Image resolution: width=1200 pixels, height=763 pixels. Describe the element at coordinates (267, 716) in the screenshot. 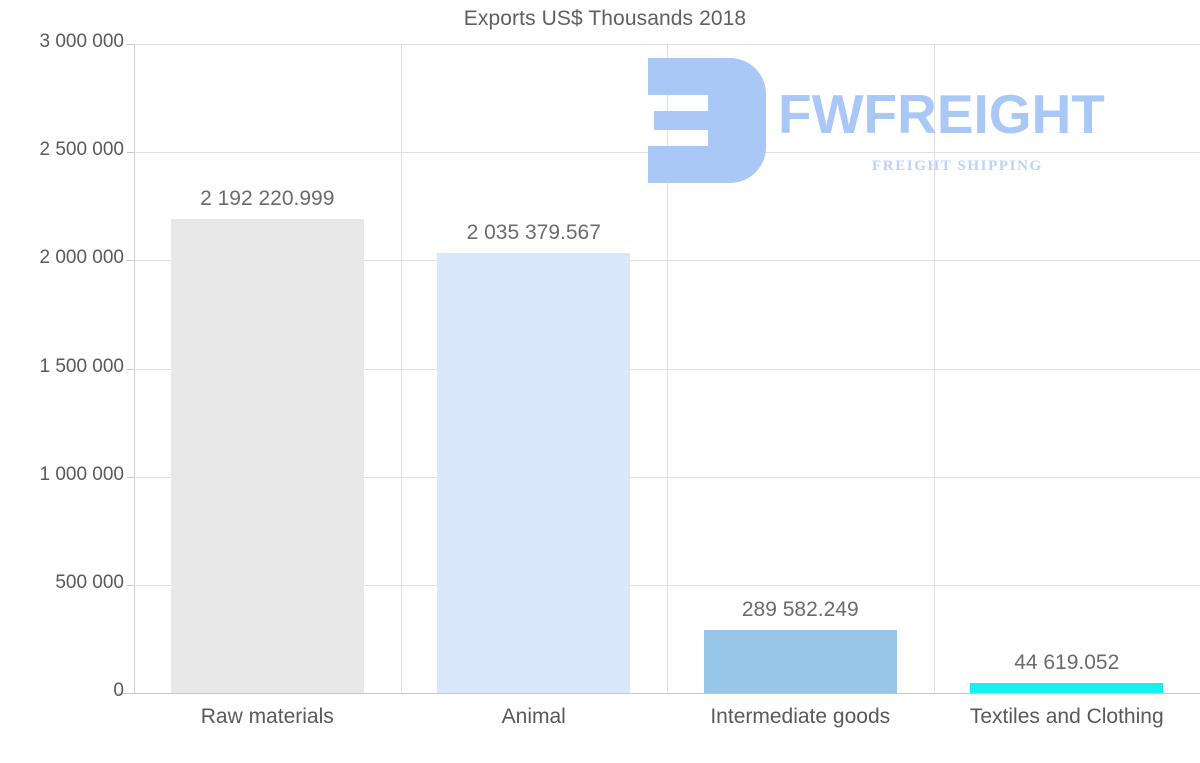

I see `x-axis-category-label: Raw materials` at that location.